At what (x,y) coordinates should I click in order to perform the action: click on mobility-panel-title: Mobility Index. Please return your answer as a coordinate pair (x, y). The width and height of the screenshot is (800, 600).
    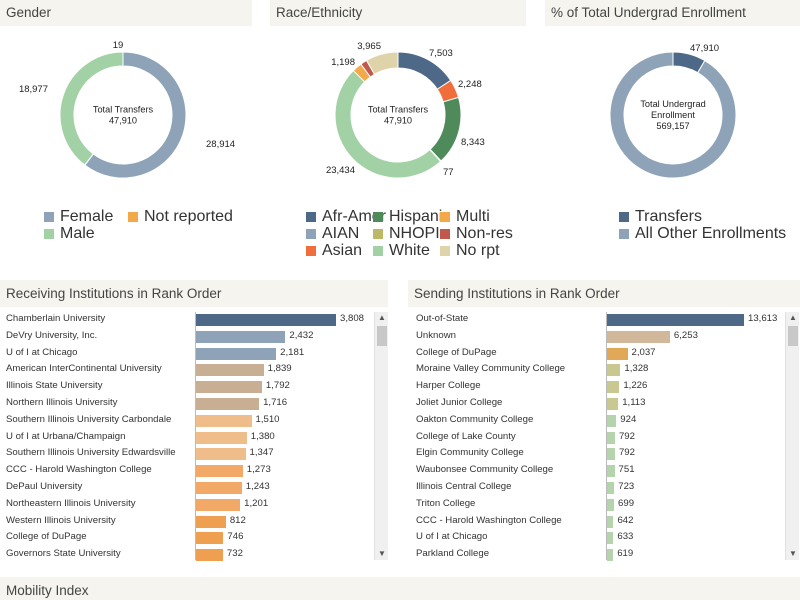
    Looking at the image, I should click on (400, 588).